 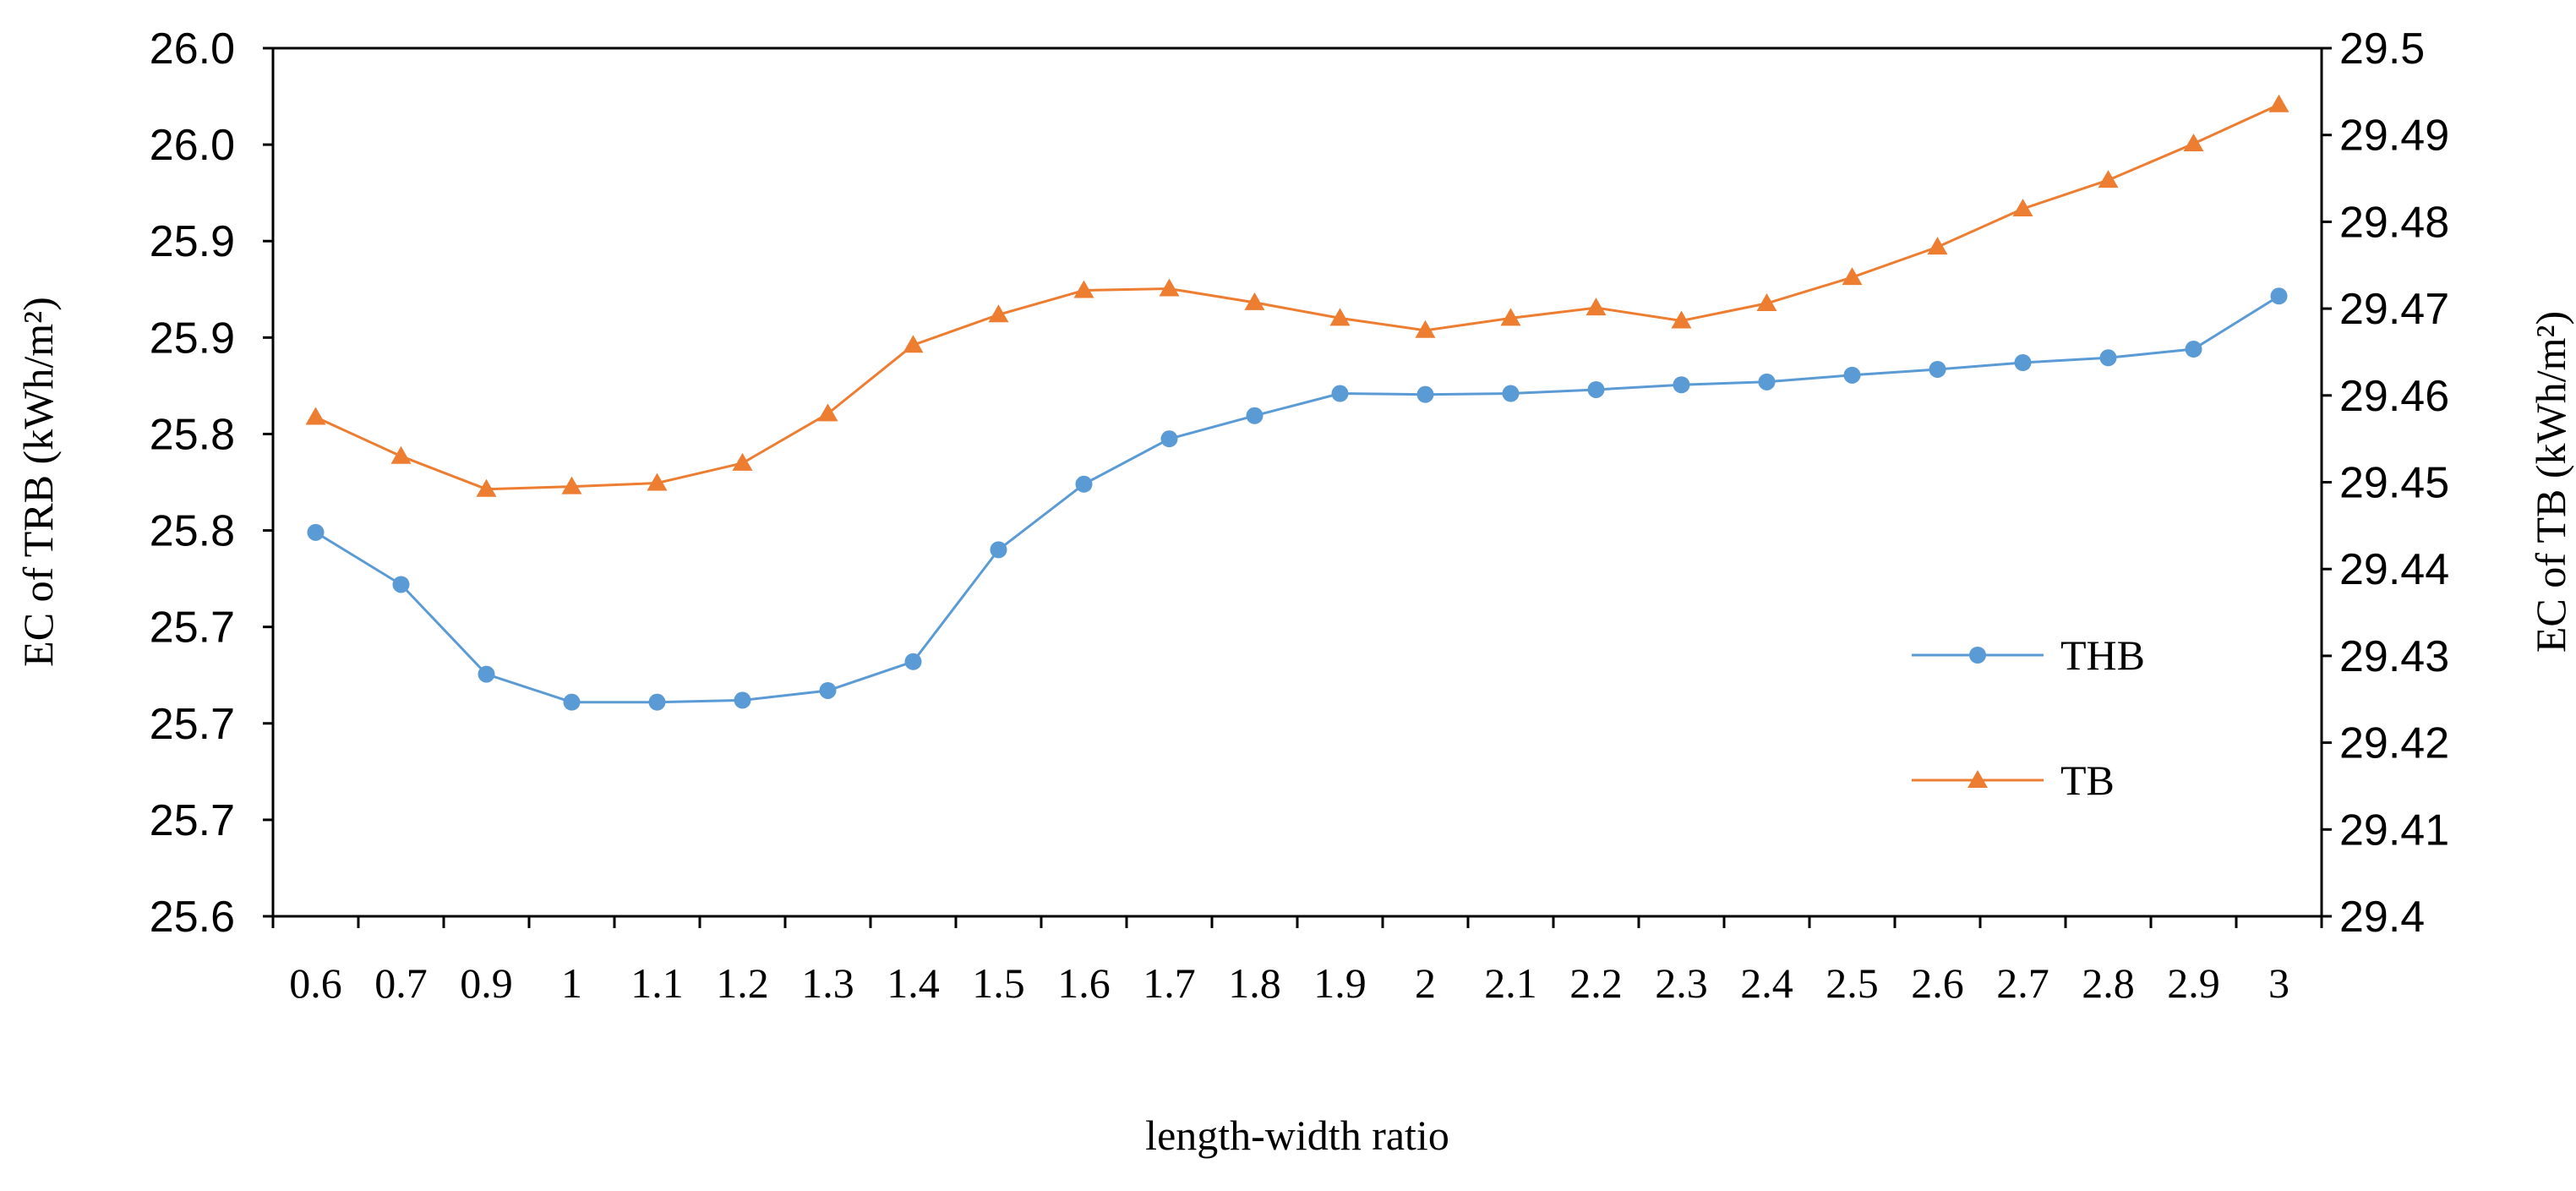 I want to click on x-tick-label: 2, so click(x=1425, y=983).